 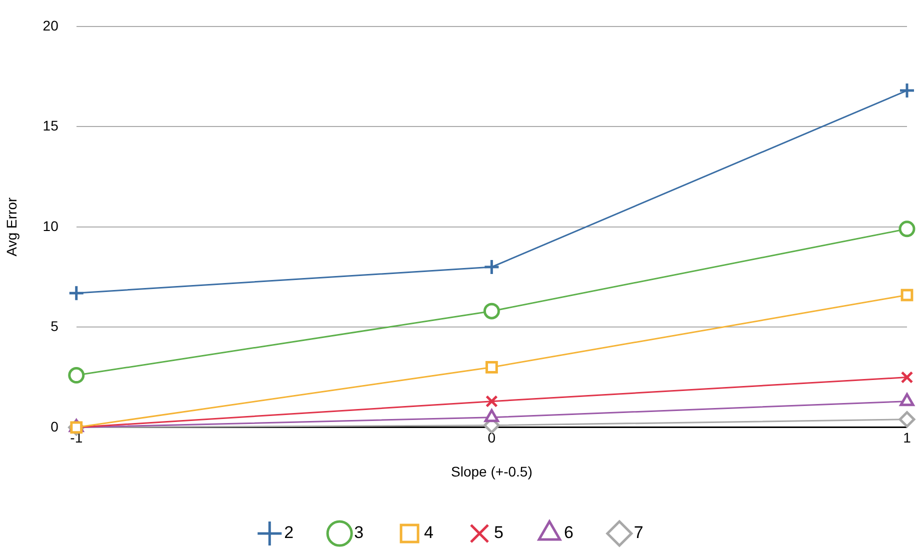 What do you see at coordinates (492, 438) in the screenshot?
I see `x-tick-label: 0` at bounding box center [492, 438].